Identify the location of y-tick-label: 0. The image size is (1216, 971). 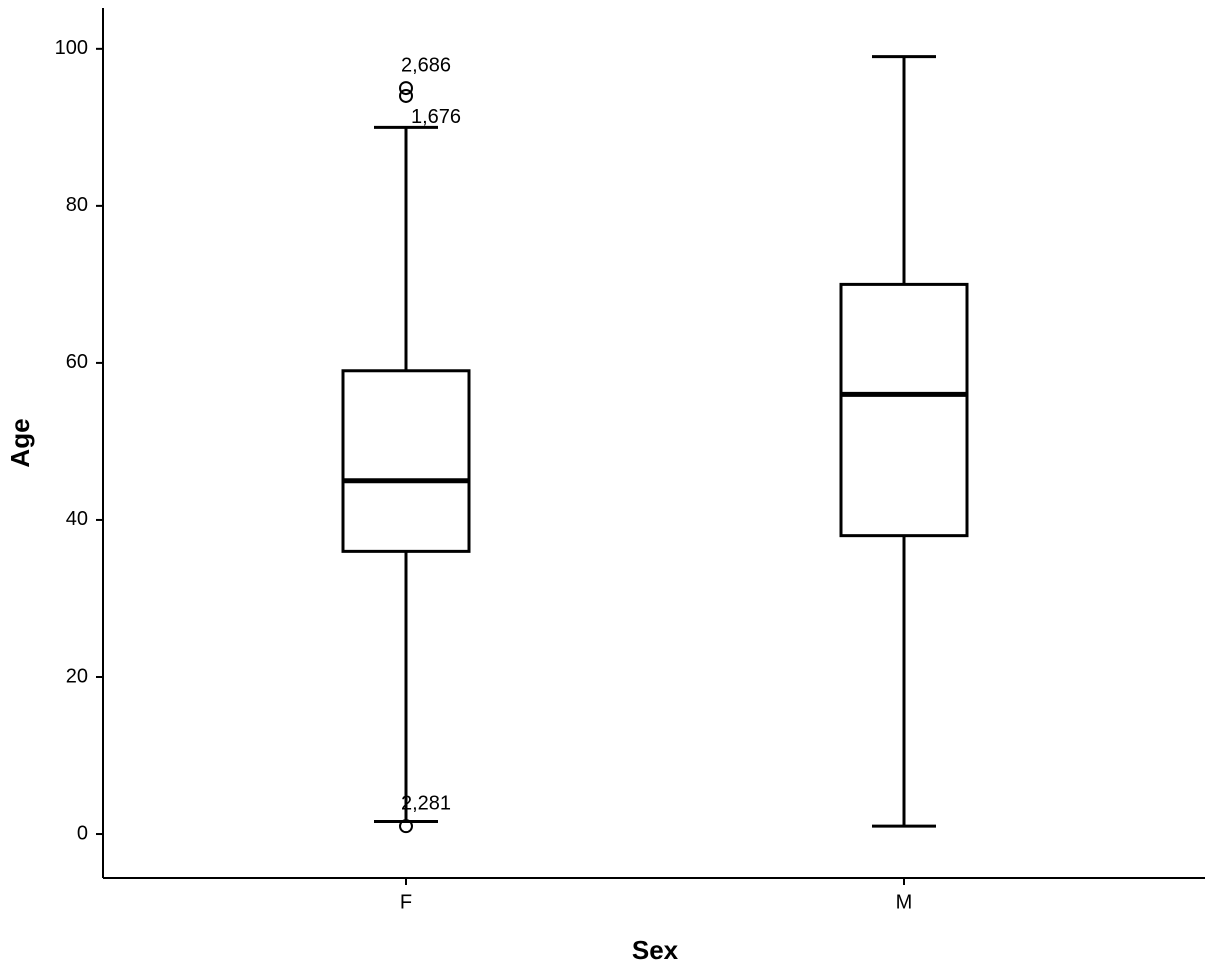
(82, 833).